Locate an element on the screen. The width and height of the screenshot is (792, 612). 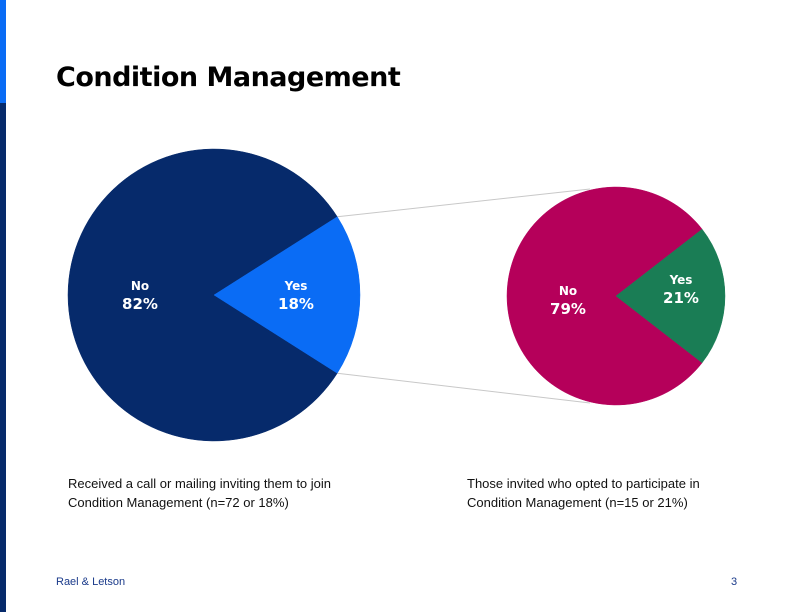
side-bar-accent is located at coordinates (3, 51).